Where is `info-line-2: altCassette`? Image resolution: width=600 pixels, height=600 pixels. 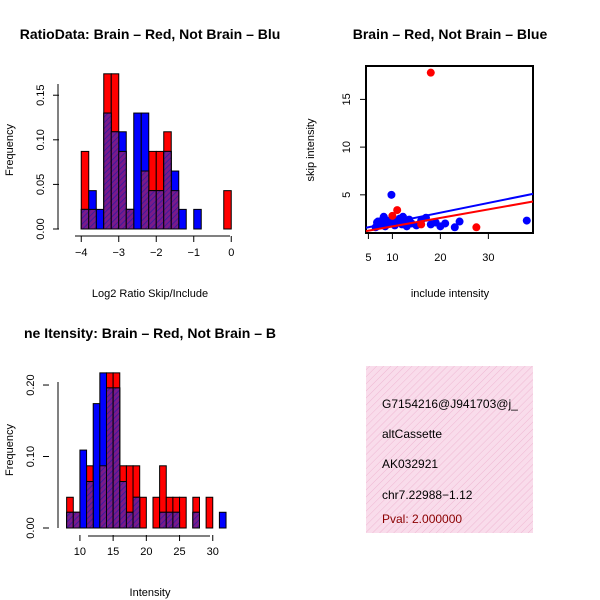 info-line-2: altCassette is located at coordinates (412, 434).